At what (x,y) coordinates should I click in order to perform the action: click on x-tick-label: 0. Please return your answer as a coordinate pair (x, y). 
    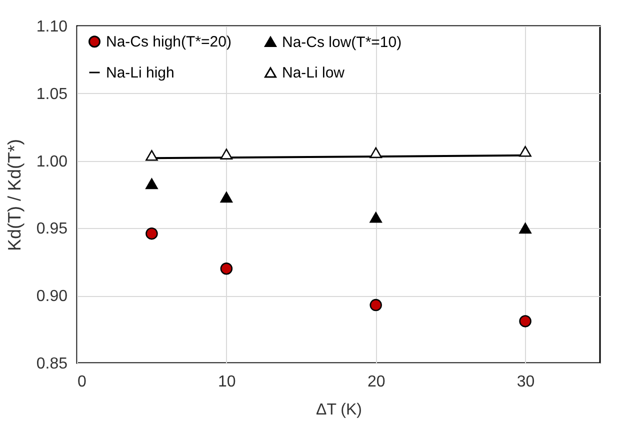
    Looking at the image, I should click on (82, 382).